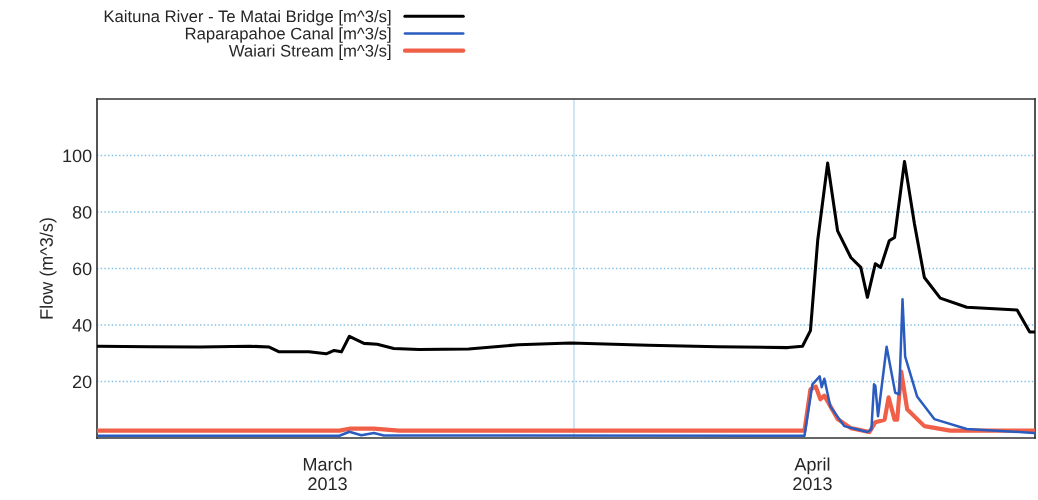  Describe the element at coordinates (247, 18) in the screenshot. I see `legend-label: Kaituna River - Te Matai Bridge [m^3/s]` at that location.